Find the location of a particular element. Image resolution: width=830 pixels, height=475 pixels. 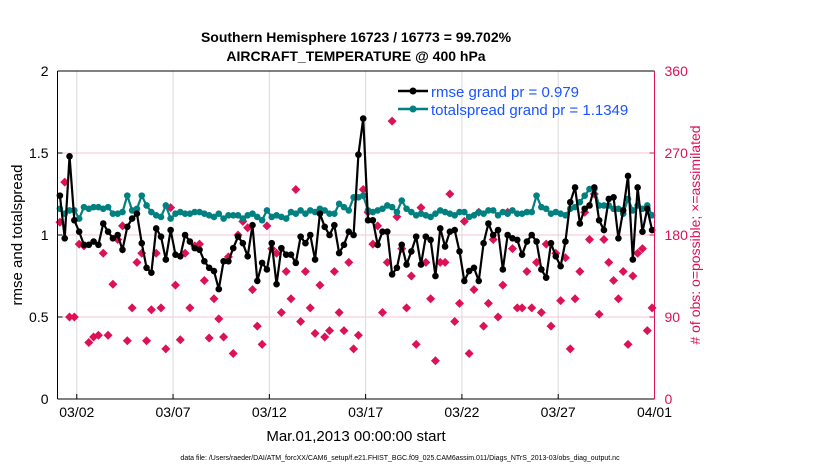

x-tick-label: 03/22 is located at coordinates (461, 412).